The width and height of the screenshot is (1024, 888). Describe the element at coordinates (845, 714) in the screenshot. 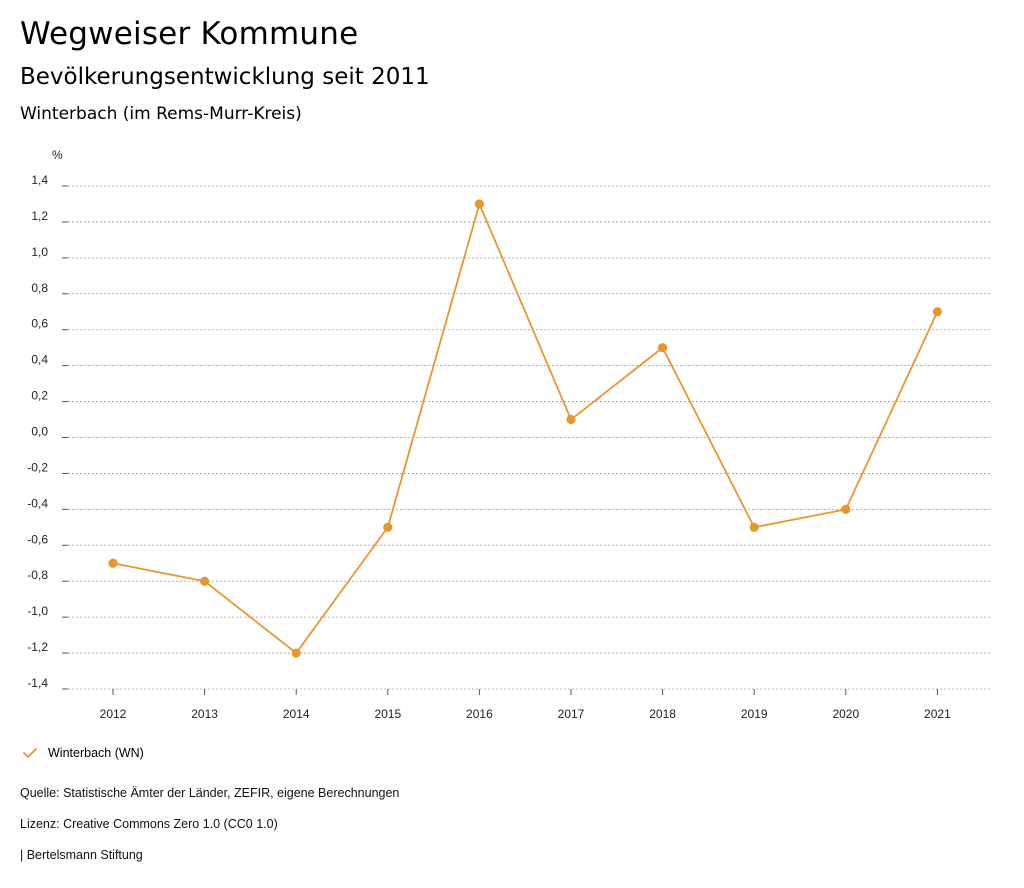

I see `x-tick-label: 2020` at that location.